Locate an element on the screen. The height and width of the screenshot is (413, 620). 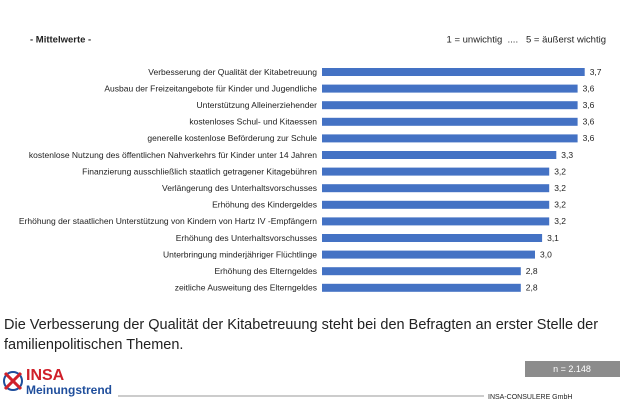
category-label: Erhöhung des Elterngeldes is located at coordinates (265, 271).